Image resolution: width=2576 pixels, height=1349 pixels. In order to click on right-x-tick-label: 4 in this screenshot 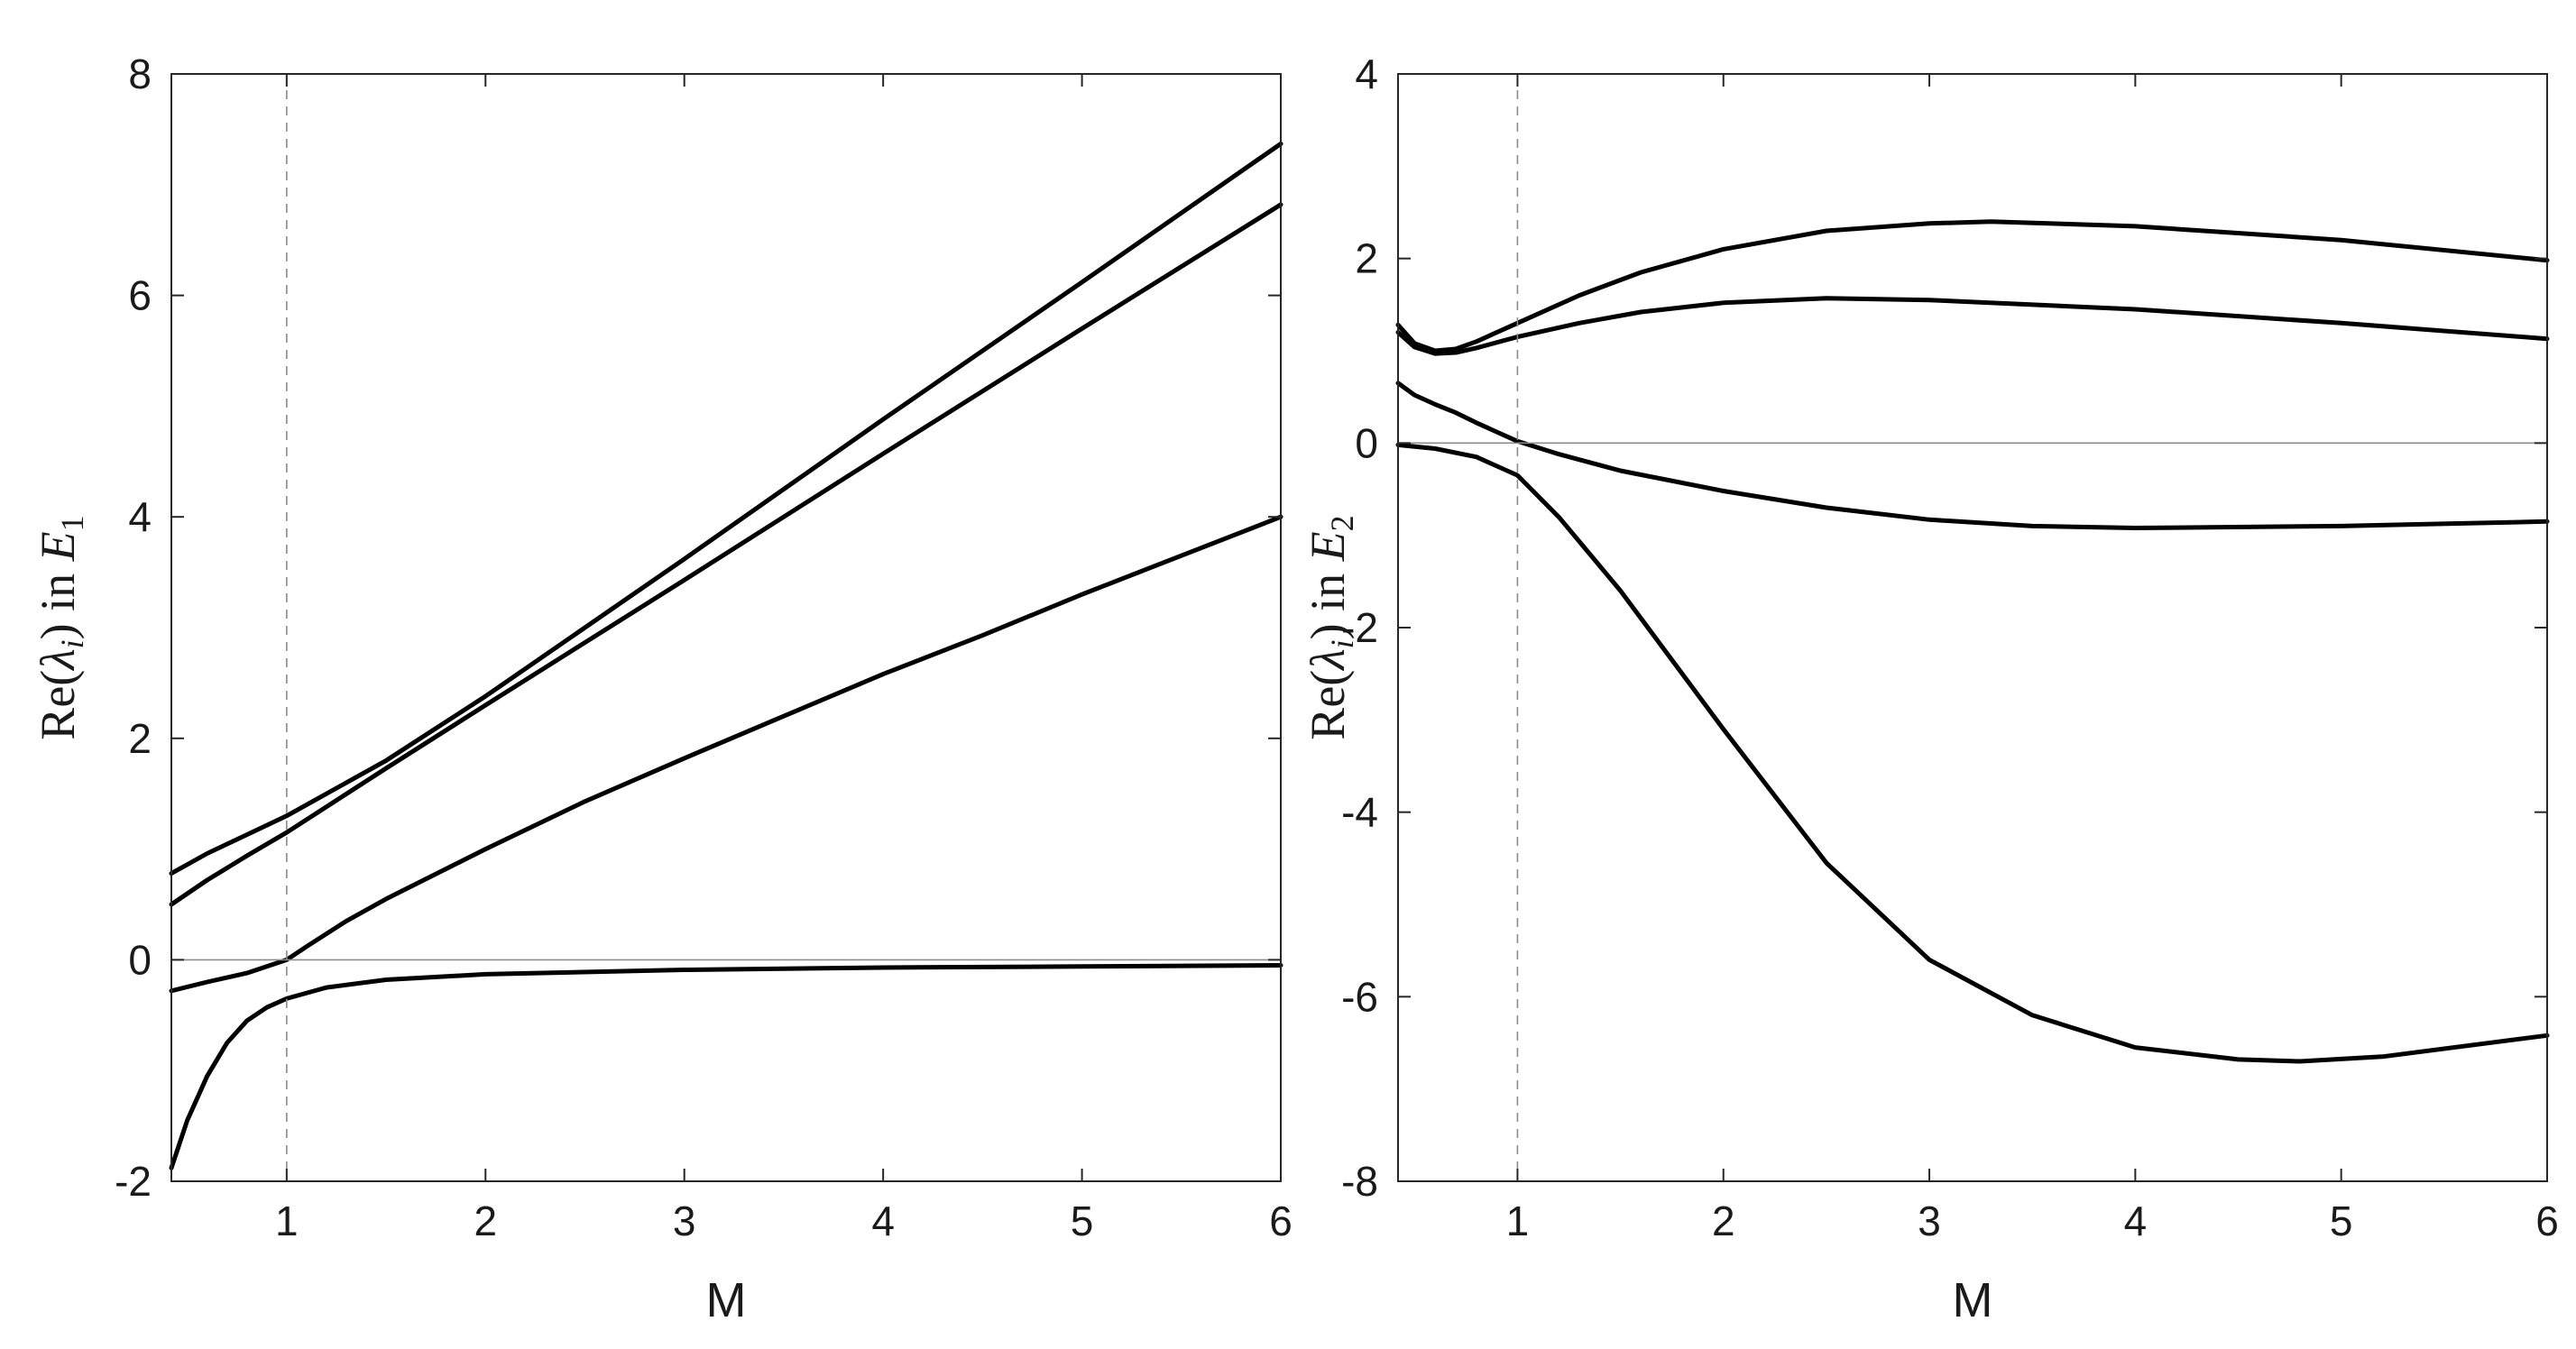, I will do `click(2136, 1221)`.